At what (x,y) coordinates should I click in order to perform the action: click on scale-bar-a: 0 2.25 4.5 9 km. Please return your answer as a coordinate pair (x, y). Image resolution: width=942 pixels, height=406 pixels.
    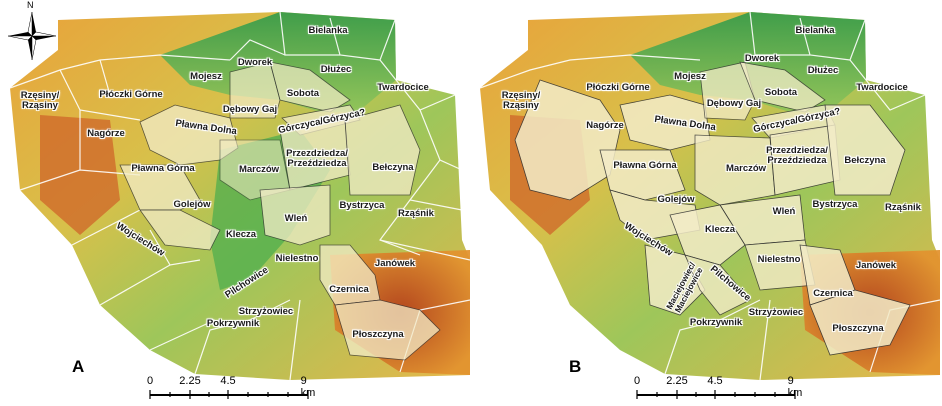
    Looking at the image, I should click on (230, 388).